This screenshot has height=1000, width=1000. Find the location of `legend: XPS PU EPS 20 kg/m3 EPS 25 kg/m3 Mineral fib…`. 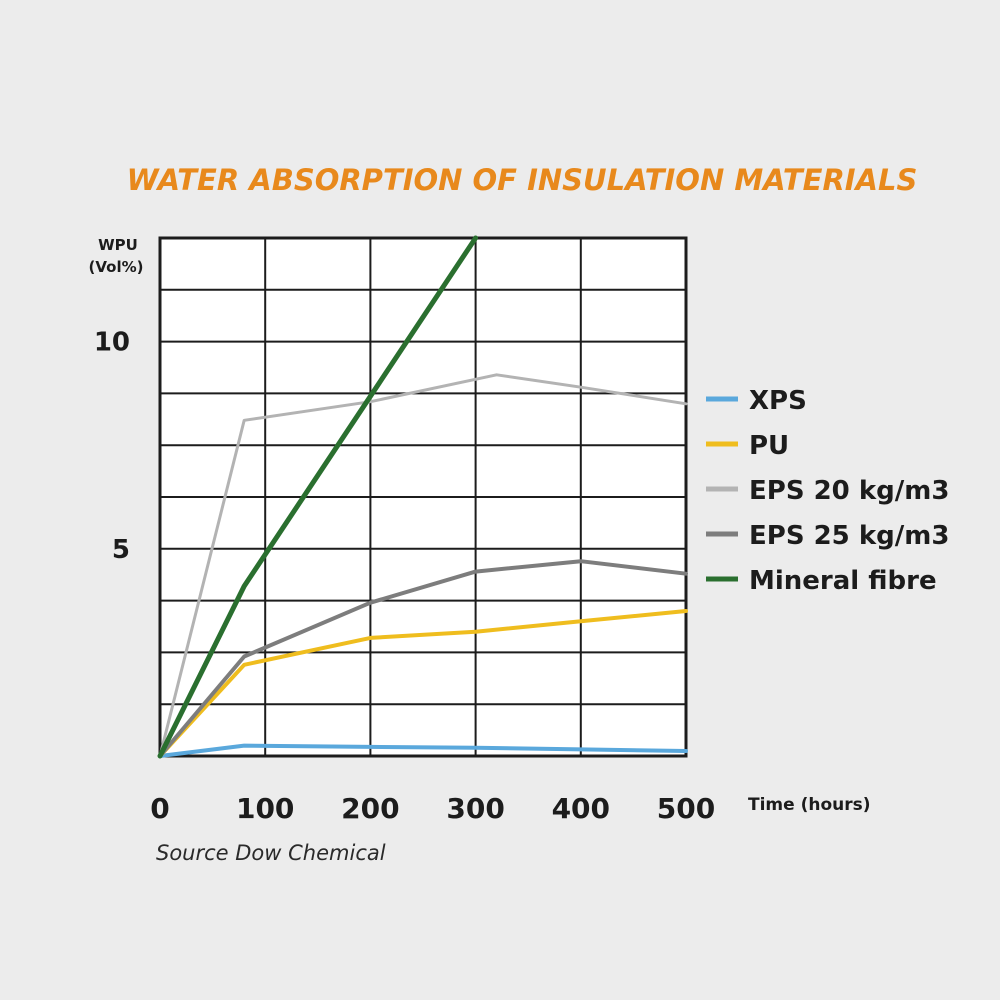

legend: XPS PU EPS 20 kg/m3 EPS 25 kg/m3 Mineral fib… is located at coordinates (827, 491).